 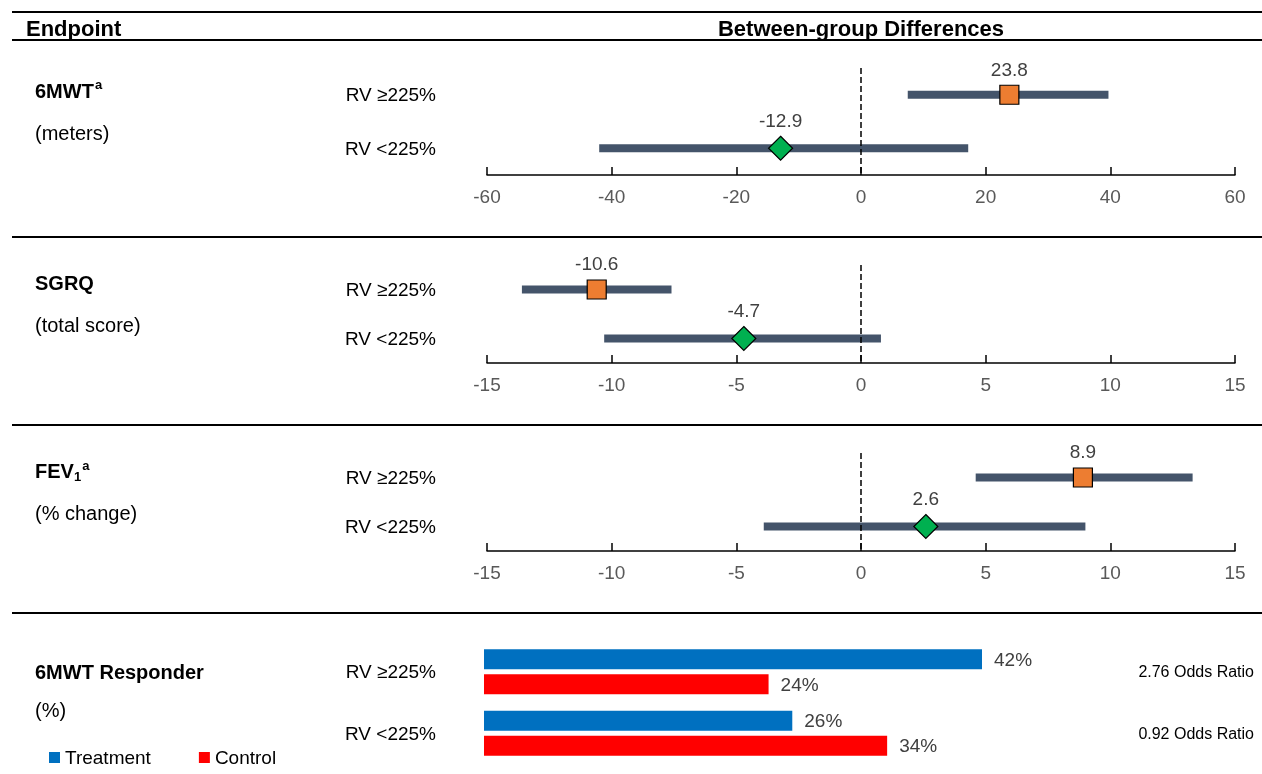 I want to click on x-tick-label: 40, so click(x=1110, y=196).